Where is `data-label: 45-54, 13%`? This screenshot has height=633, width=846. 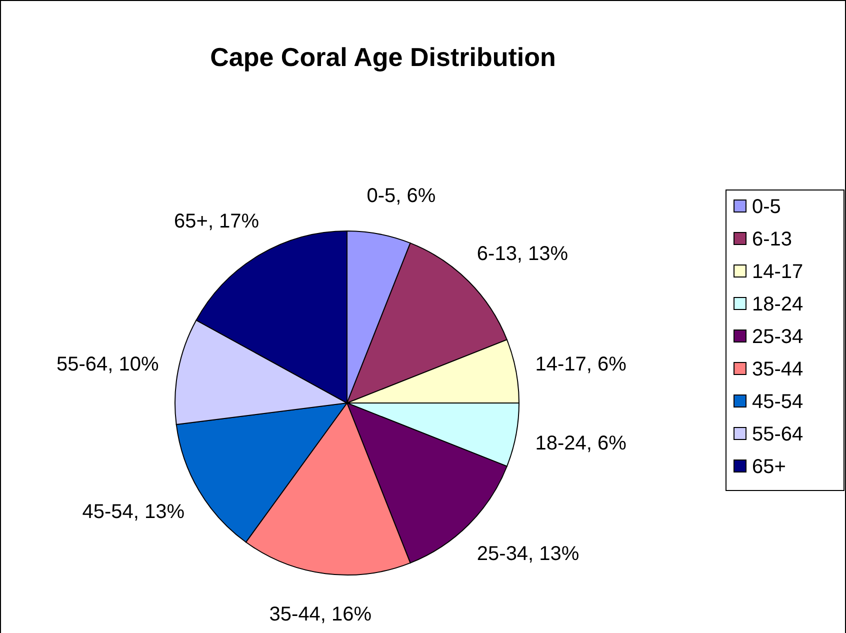 data-label: 45-54, 13% is located at coordinates (133, 511).